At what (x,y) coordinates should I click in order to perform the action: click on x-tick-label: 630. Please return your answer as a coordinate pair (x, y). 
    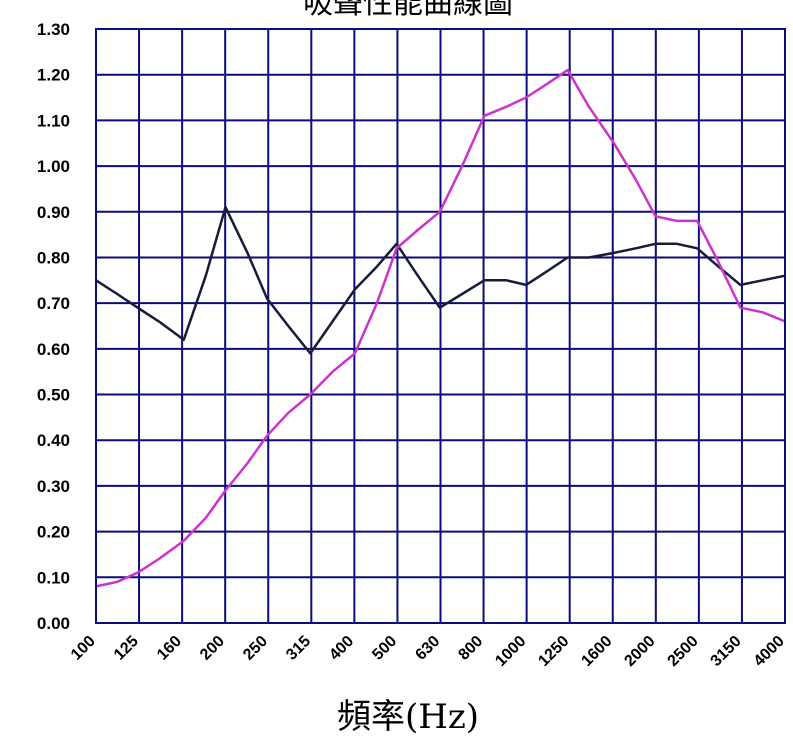
    Looking at the image, I should click on (427, 648).